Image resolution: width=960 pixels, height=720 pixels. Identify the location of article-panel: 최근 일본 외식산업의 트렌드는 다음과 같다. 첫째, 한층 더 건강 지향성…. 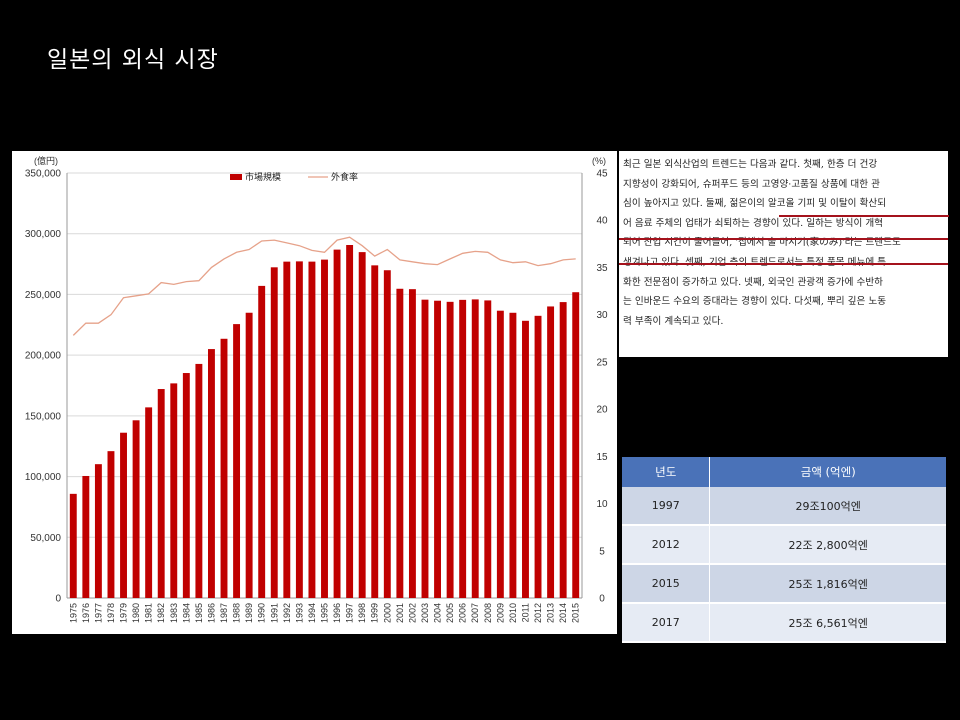
(784, 254).